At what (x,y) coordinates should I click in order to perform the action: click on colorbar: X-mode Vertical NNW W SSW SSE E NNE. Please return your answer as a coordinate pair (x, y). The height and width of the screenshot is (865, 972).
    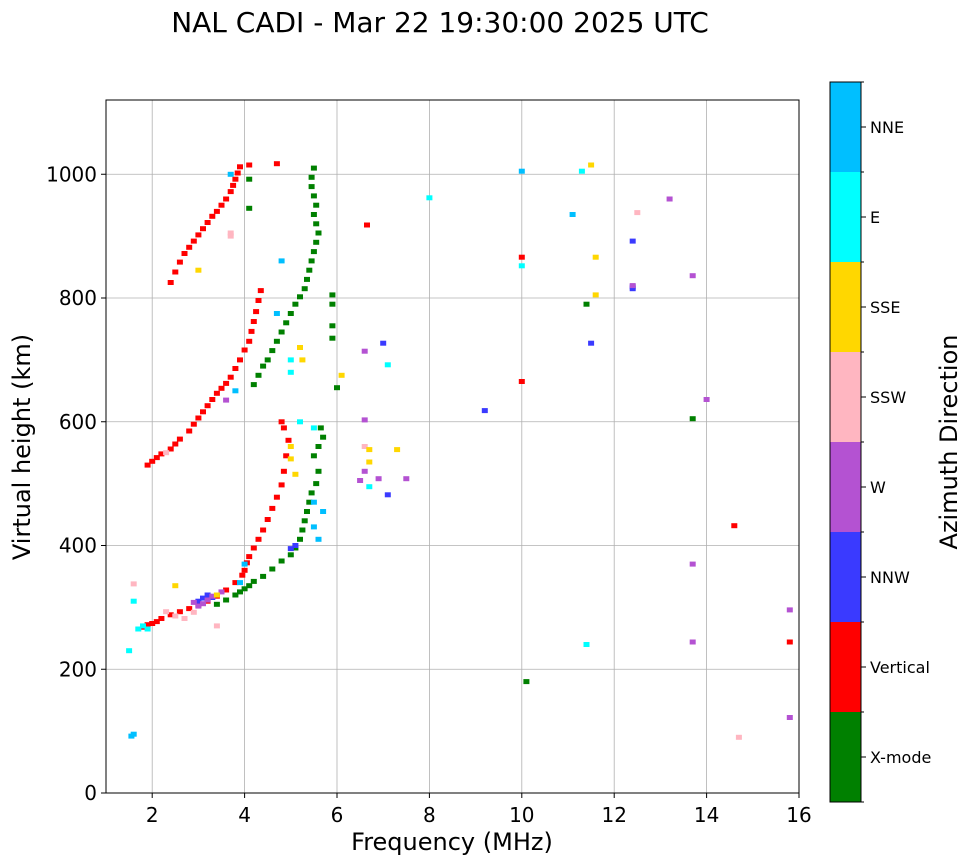
    Looking at the image, I should click on (880, 442).